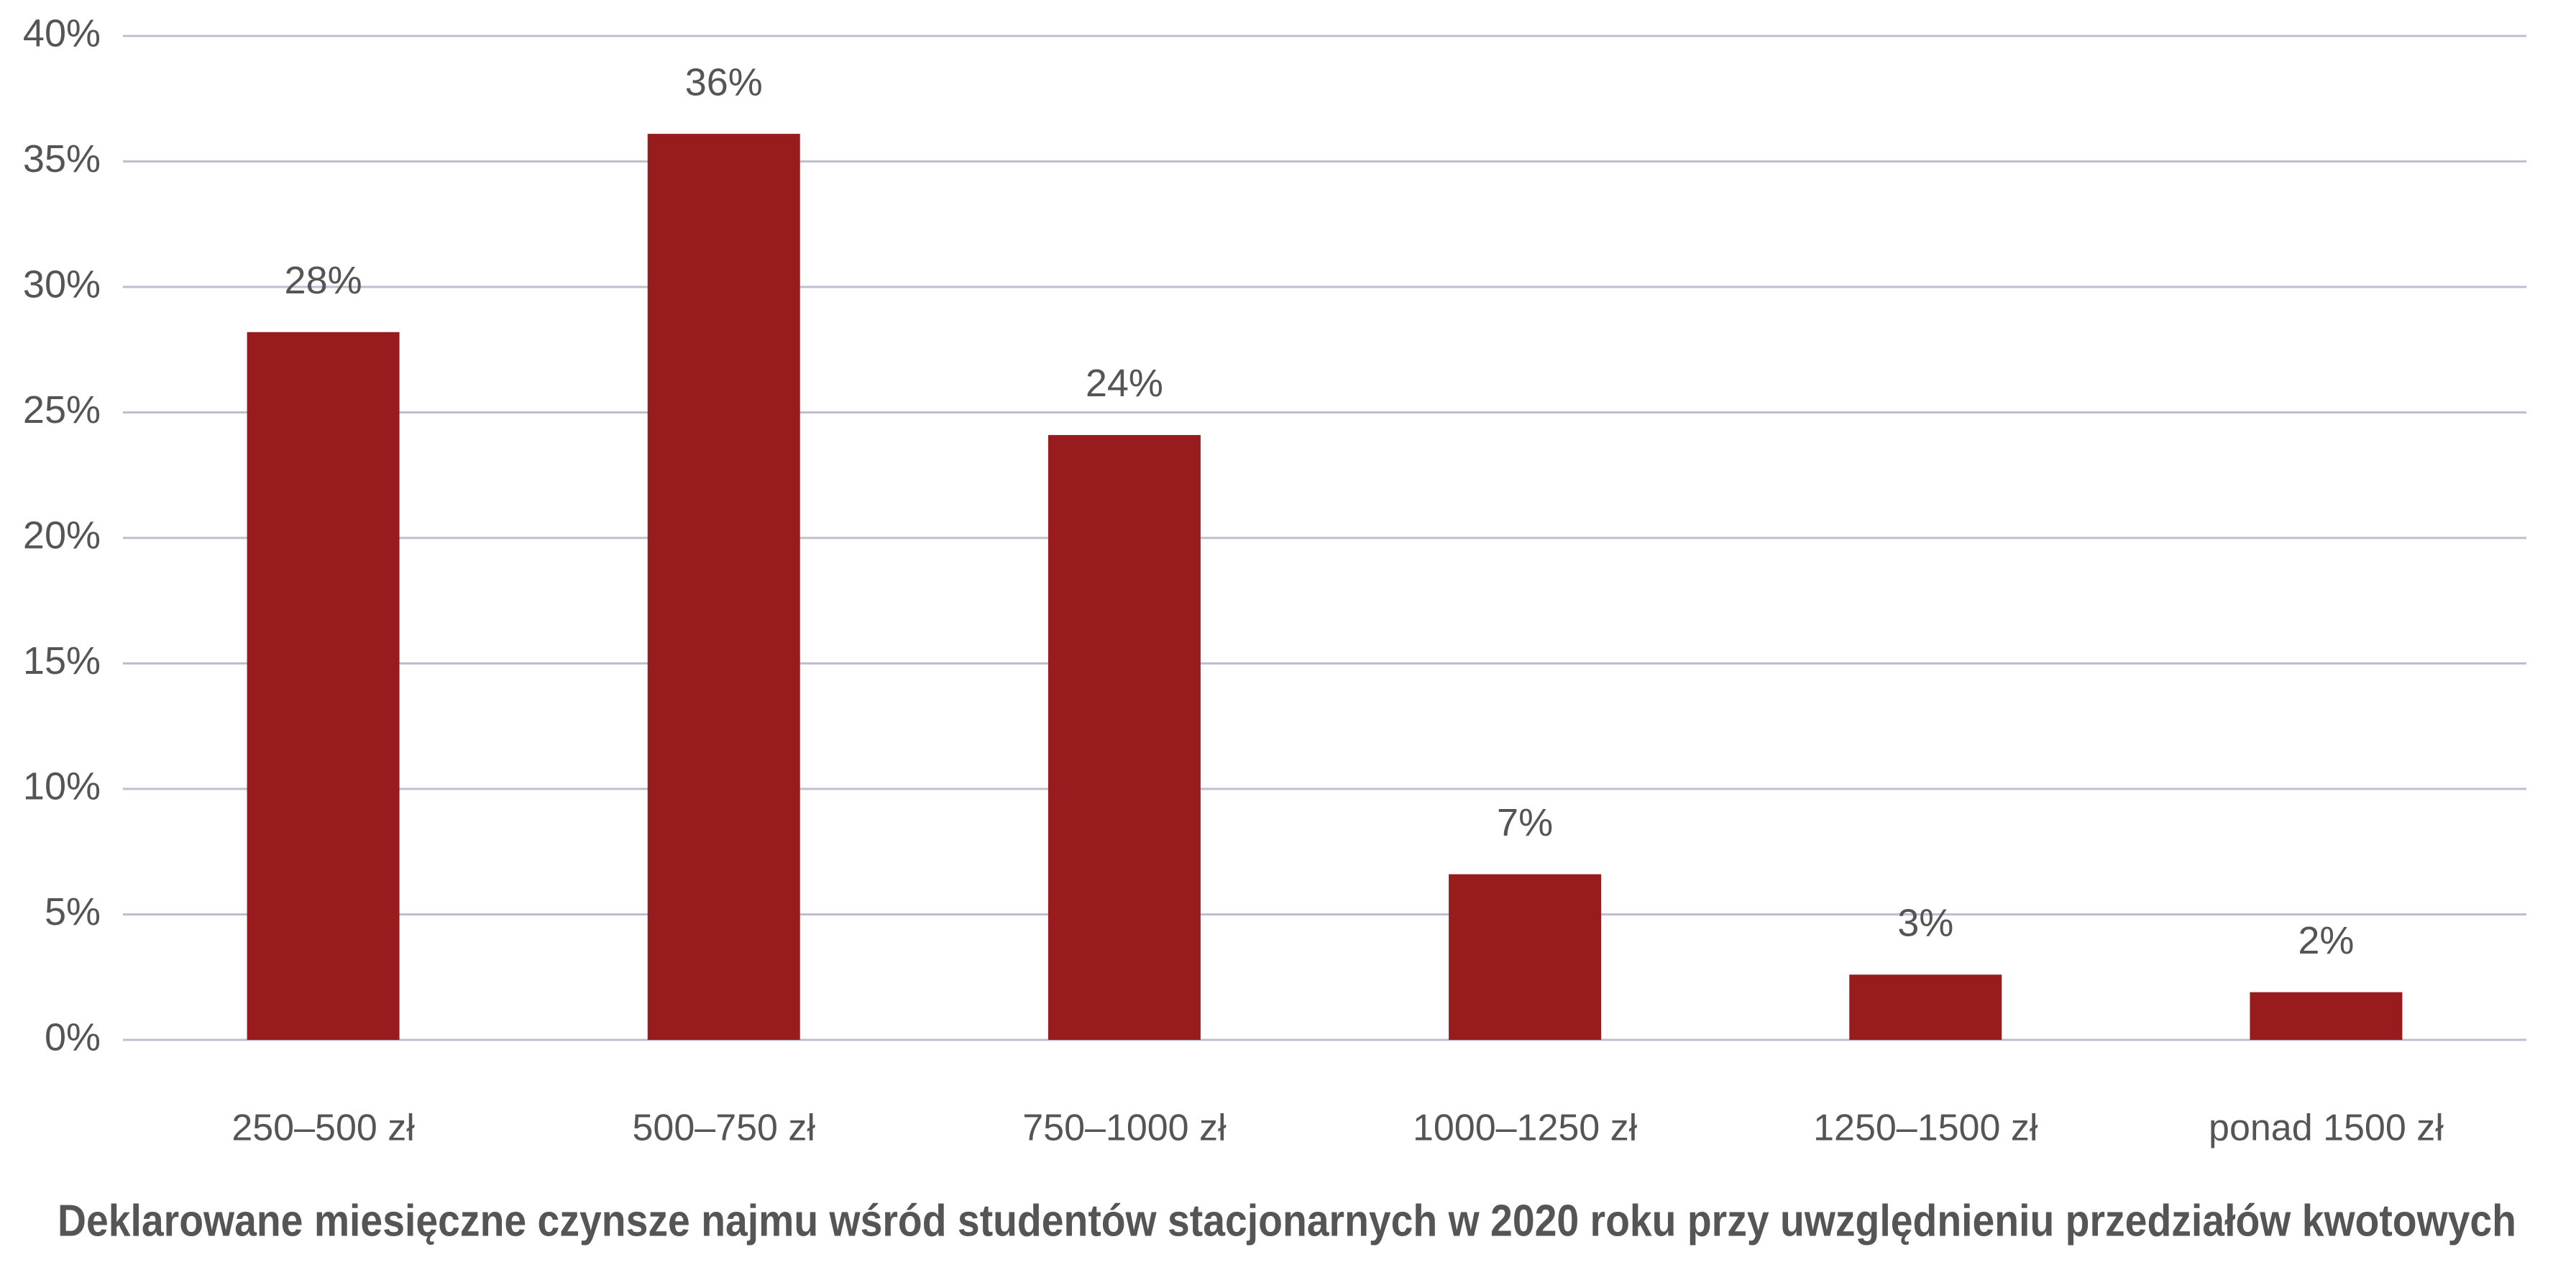  Describe the element at coordinates (62, 660) in the screenshot. I see `y-tick-label: 15%` at that location.